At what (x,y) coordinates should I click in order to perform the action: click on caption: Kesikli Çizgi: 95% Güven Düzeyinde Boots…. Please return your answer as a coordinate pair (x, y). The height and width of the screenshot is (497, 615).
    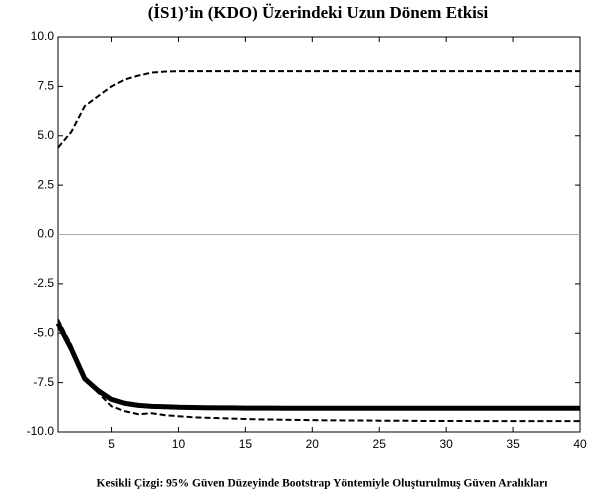
    Looking at the image, I should click on (323, 484).